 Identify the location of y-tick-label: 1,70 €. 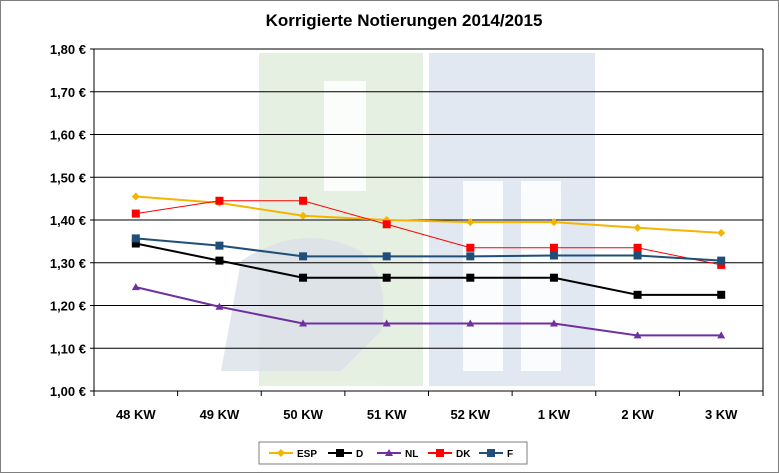
(68, 92).